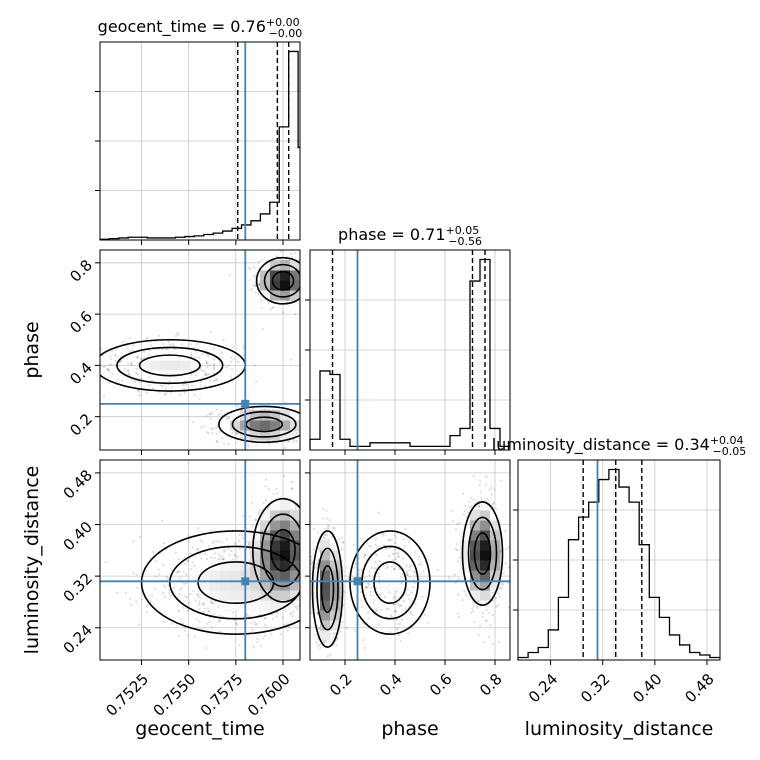 The image size is (760, 760). What do you see at coordinates (78, 587) in the screenshot?
I see `y-tick-label: 0.32` at bounding box center [78, 587].